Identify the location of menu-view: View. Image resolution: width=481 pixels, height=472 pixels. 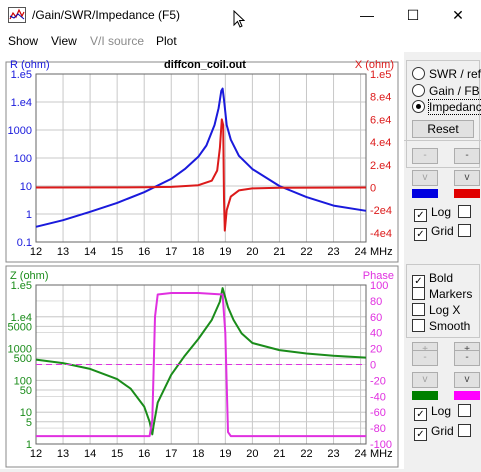
(64, 41).